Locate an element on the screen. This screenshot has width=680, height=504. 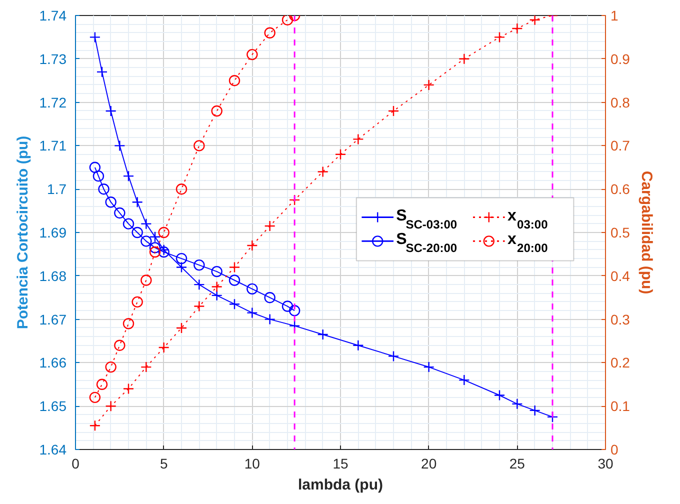
y-tick-label: 1.74 is located at coordinates (53, 16).